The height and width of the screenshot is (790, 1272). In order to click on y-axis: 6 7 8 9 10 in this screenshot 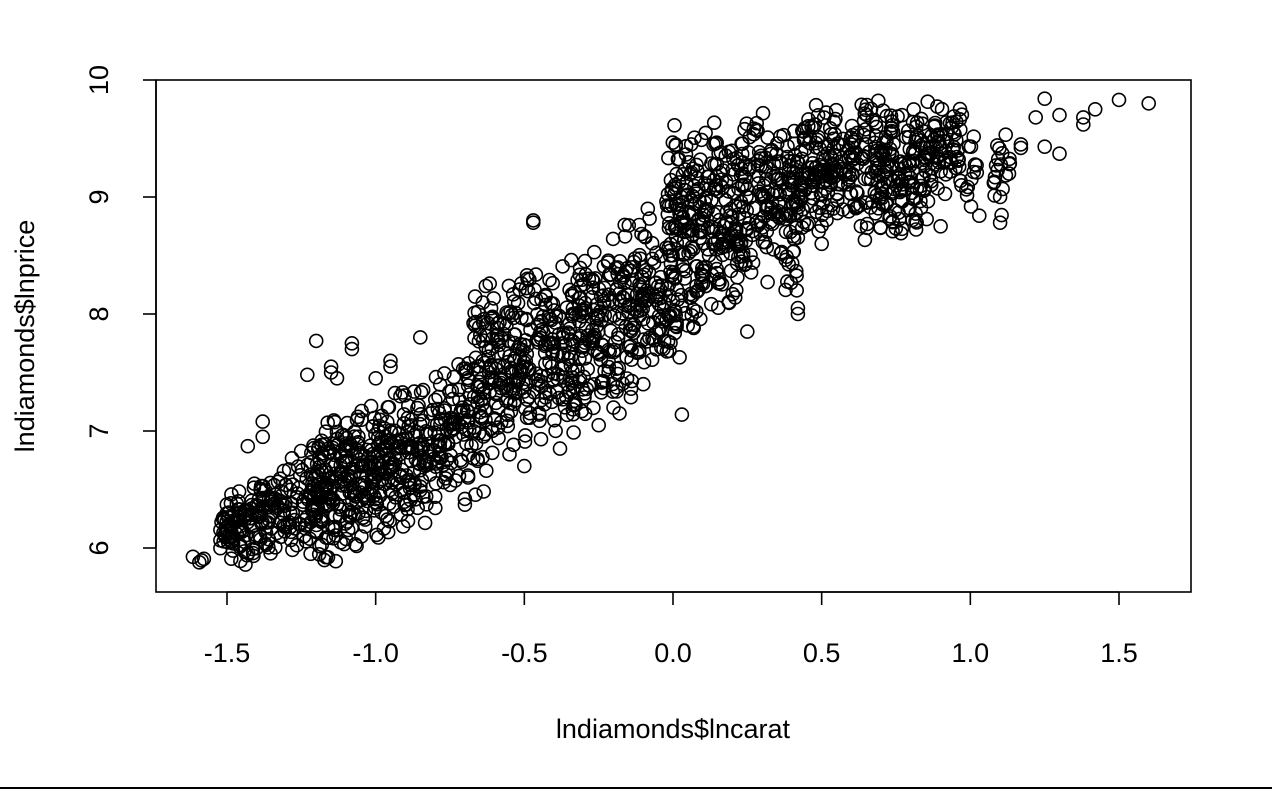, I will do `click(120, 310)`.